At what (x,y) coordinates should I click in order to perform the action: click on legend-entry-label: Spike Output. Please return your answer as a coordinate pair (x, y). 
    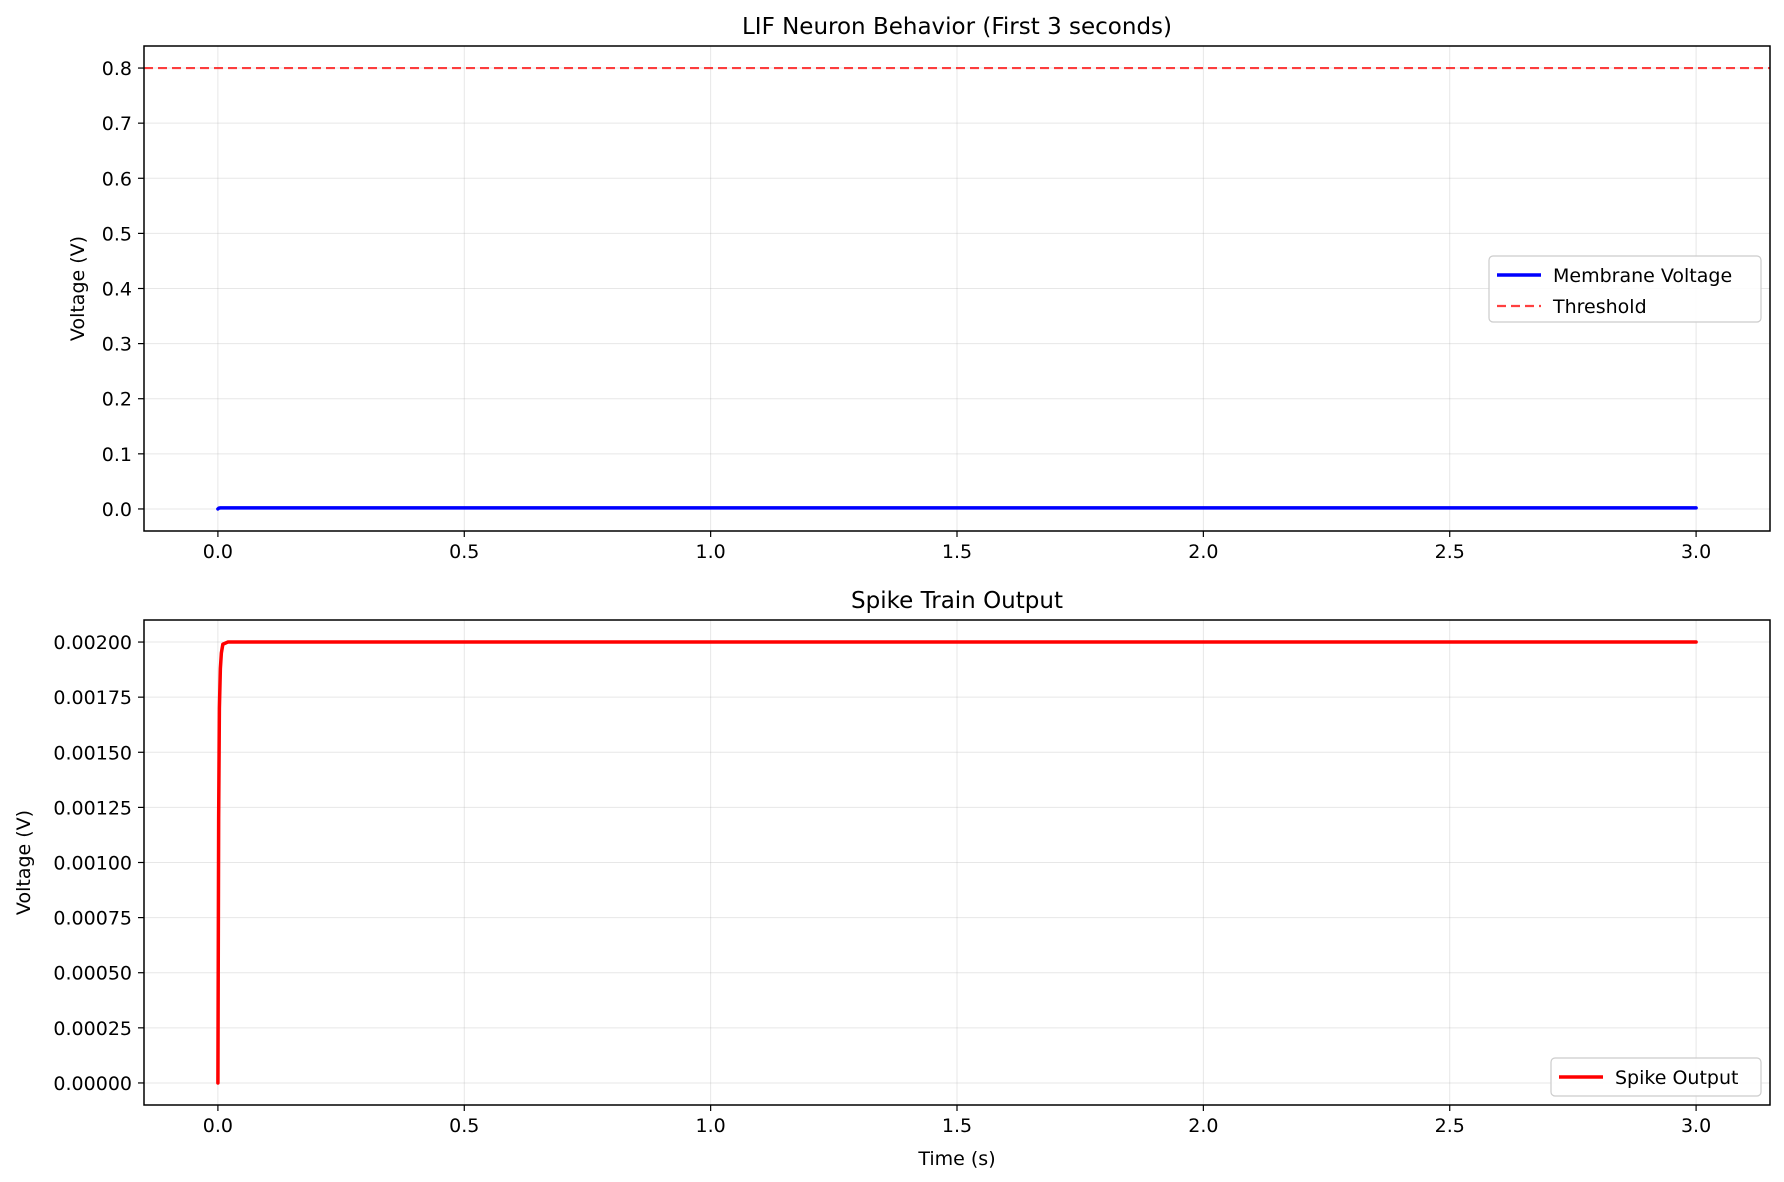
    Looking at the image, I should click on (1676, 1078).